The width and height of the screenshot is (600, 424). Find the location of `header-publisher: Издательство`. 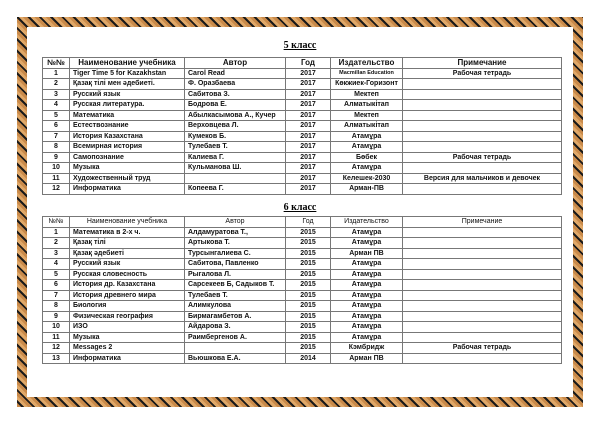

header-publisher: Издательство is located at coordinates (366, 63).